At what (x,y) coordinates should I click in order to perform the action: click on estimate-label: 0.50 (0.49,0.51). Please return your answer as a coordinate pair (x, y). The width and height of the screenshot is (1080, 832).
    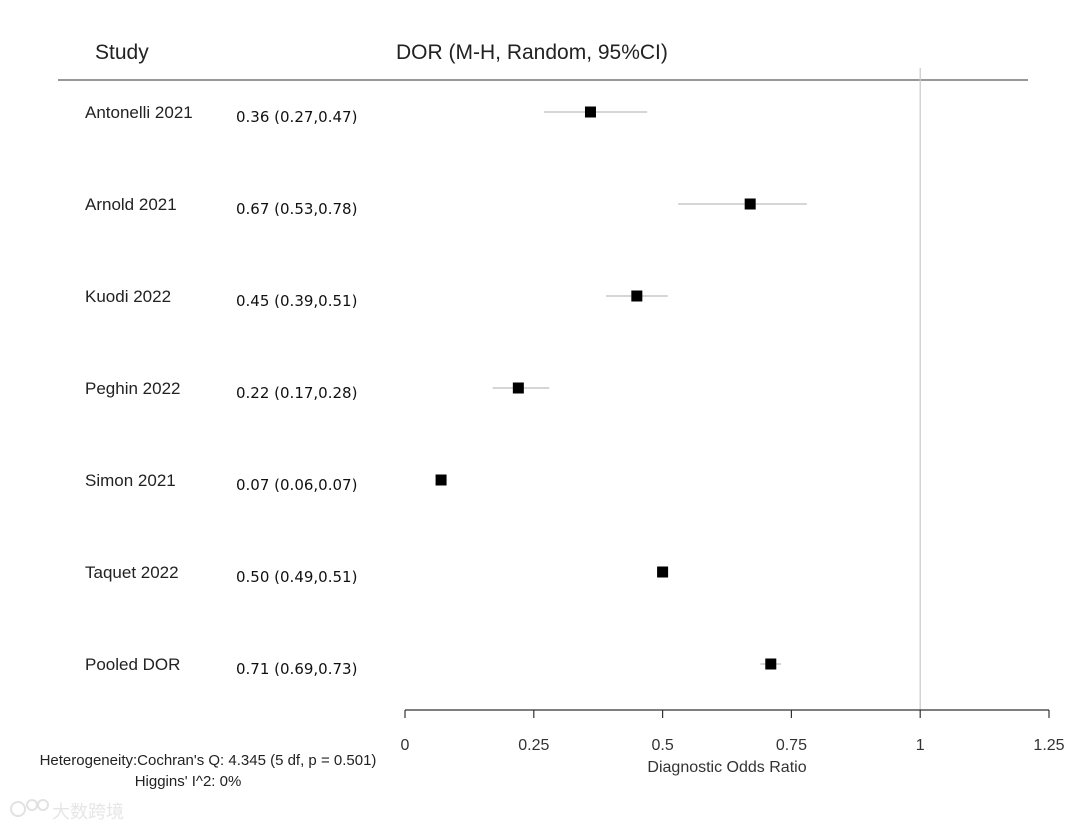
    Looking at the image, I should click on (296, 577).